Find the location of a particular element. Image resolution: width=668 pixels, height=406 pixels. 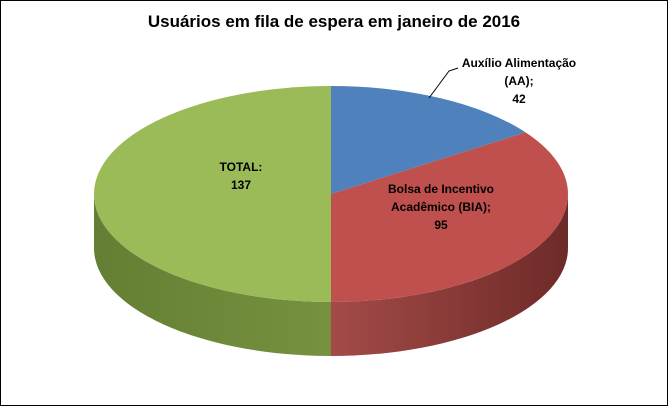

data-label-total: TOTAL: 137 is located at coordinates (241, 176).